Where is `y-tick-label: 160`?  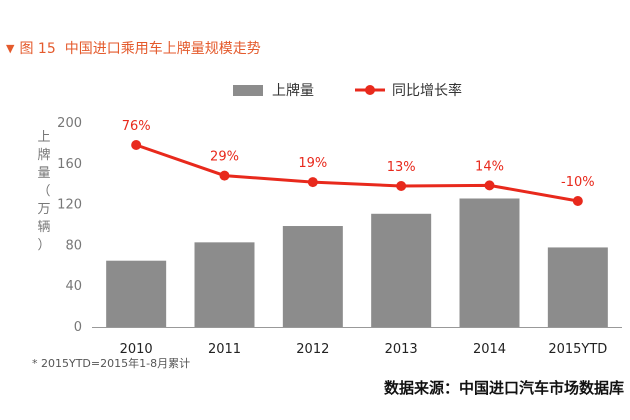
y-tick-label: 160 is located at coordinates (69, 164).